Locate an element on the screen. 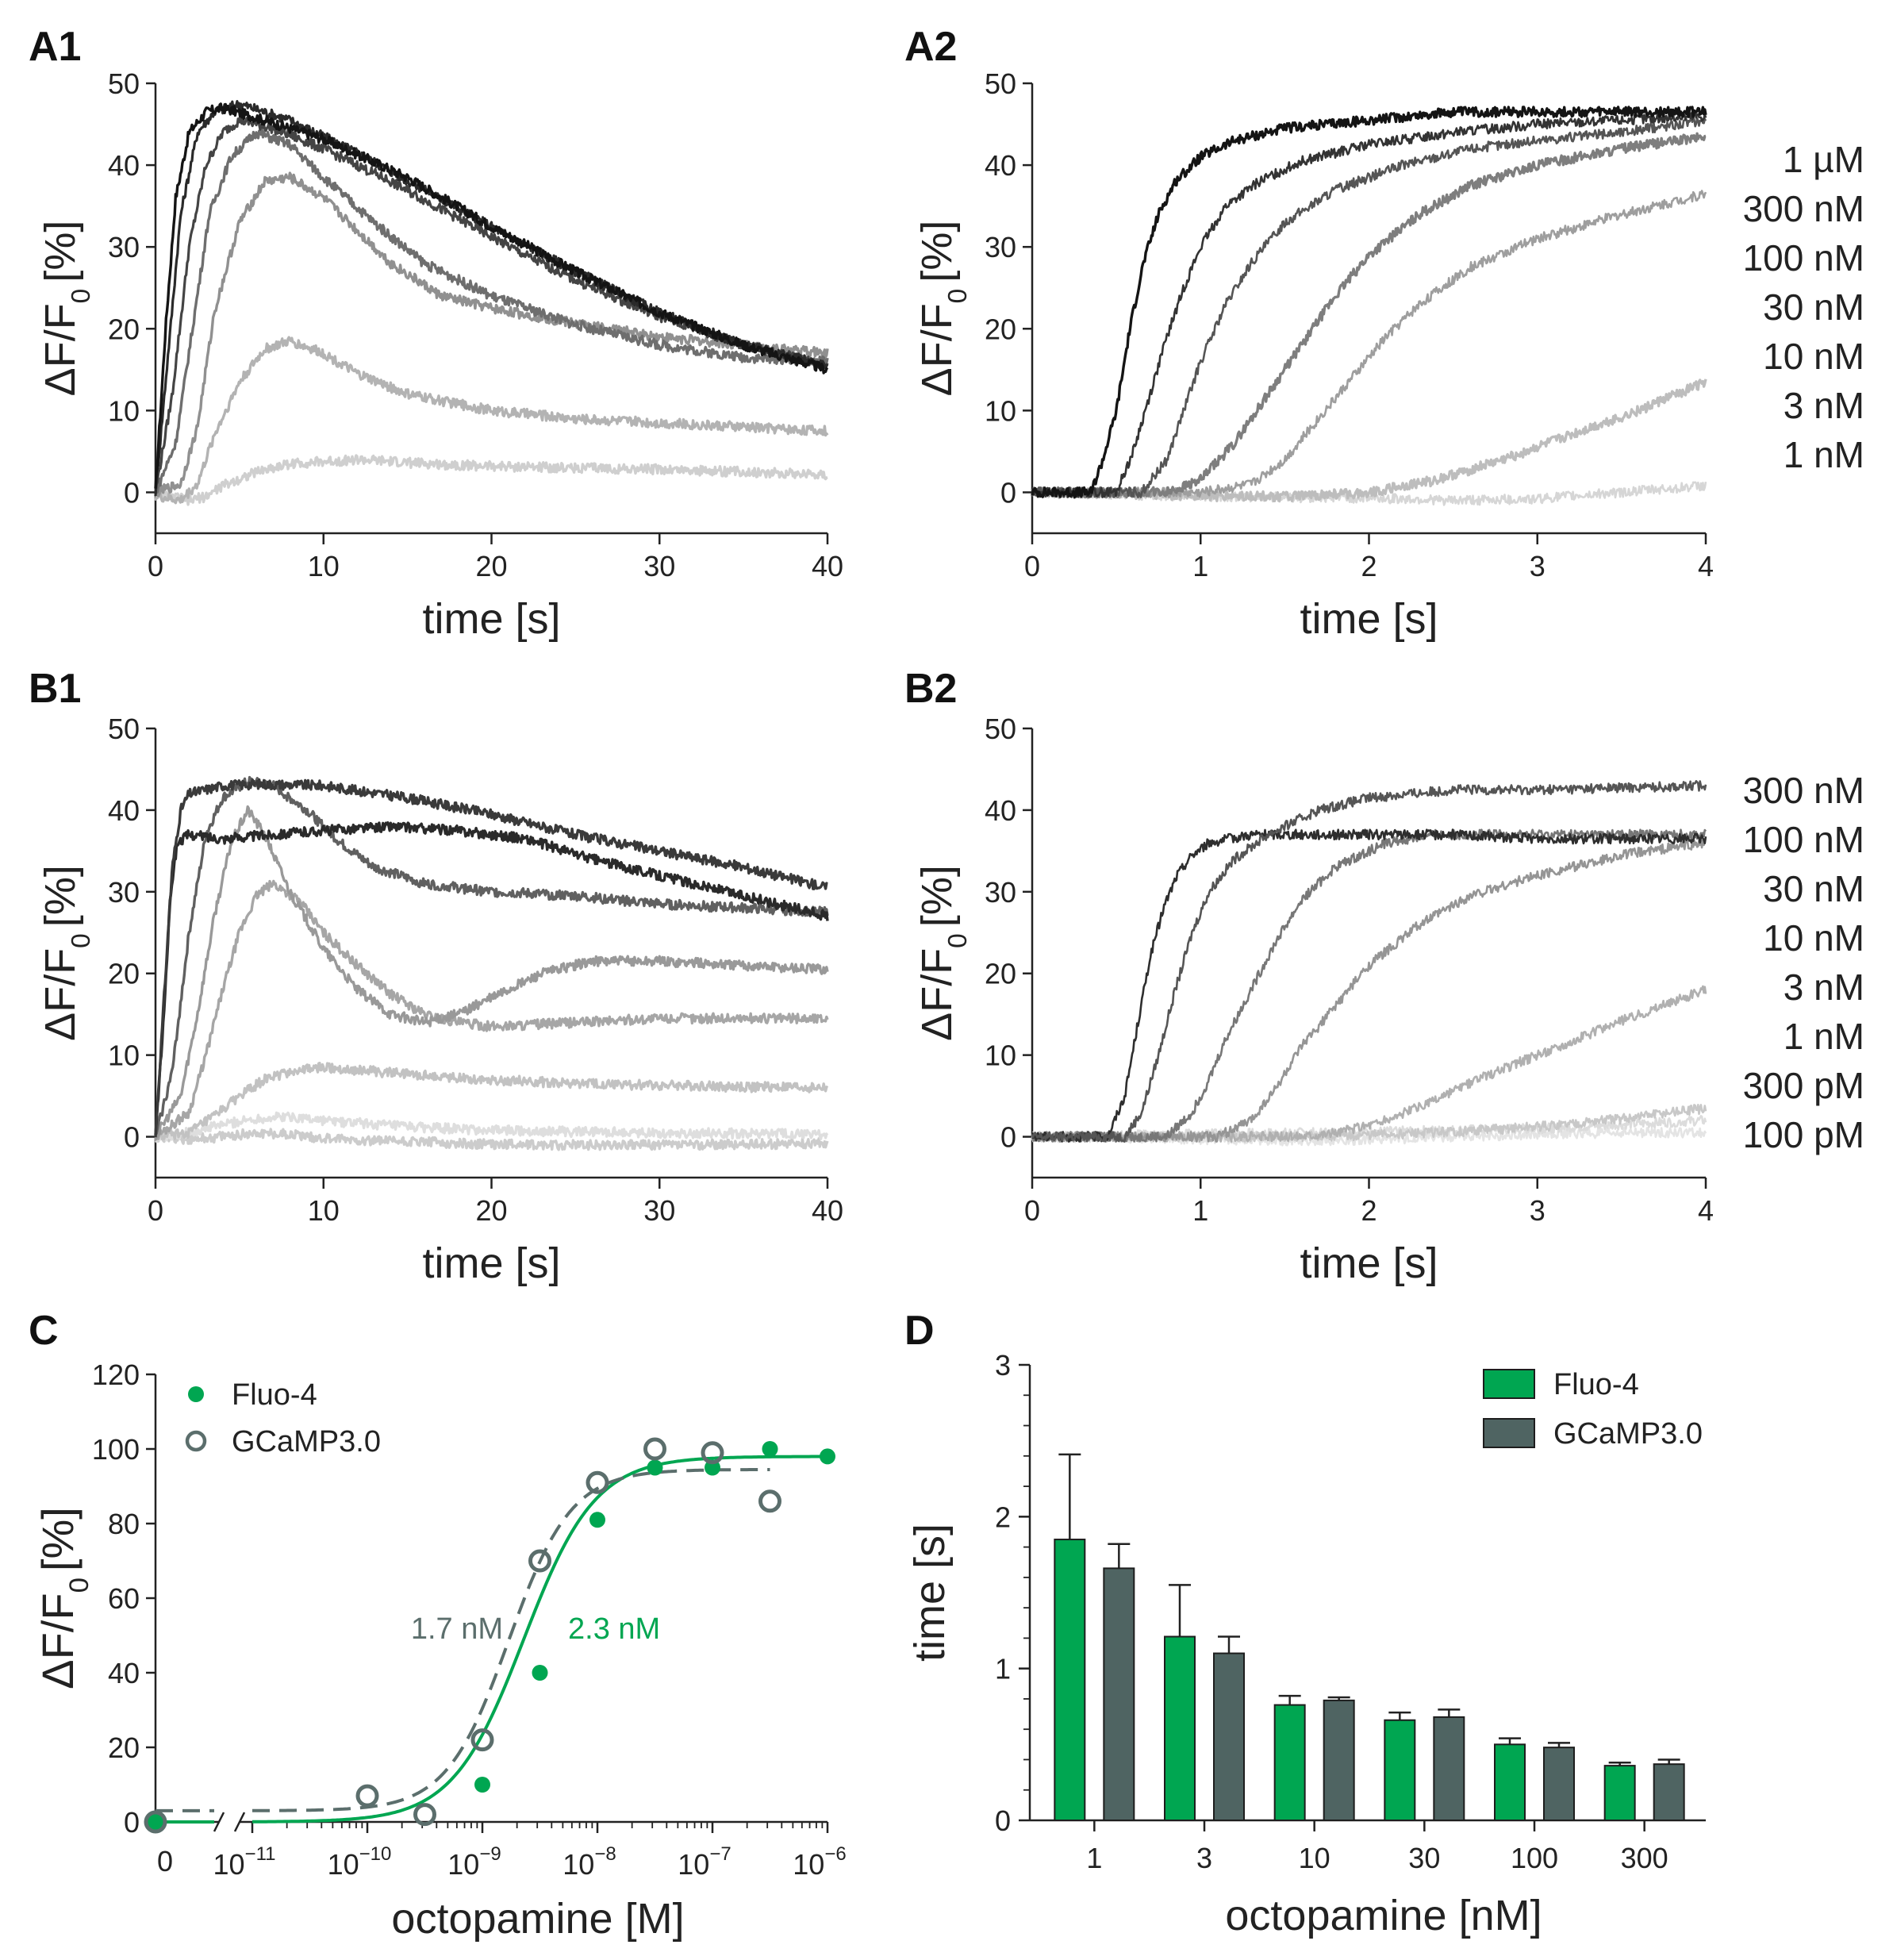  concentration-label: 10 nM is located at coordinates (1813, 356).